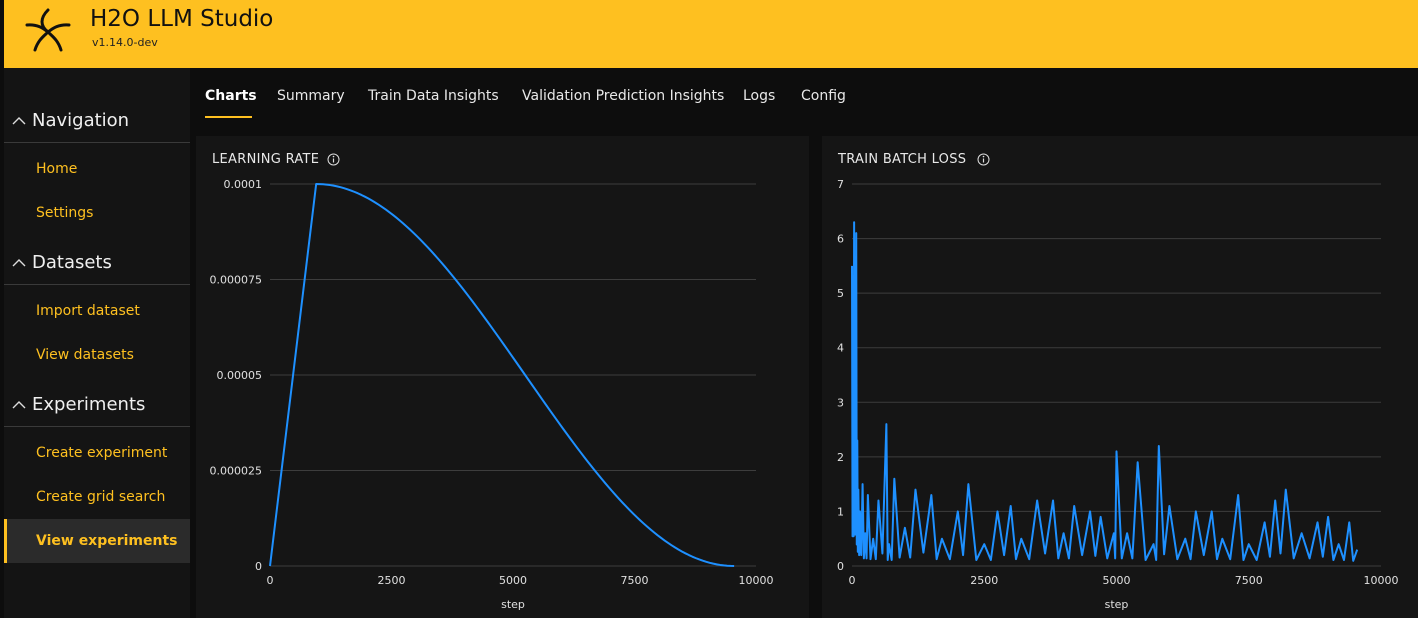 Image resolution: width=1418 pixels, height=618 pixels. Describe the element at coordinates (902, 159) in the screenshot. I see `chart-title: TRAIN BATCH LOSS` at that location.